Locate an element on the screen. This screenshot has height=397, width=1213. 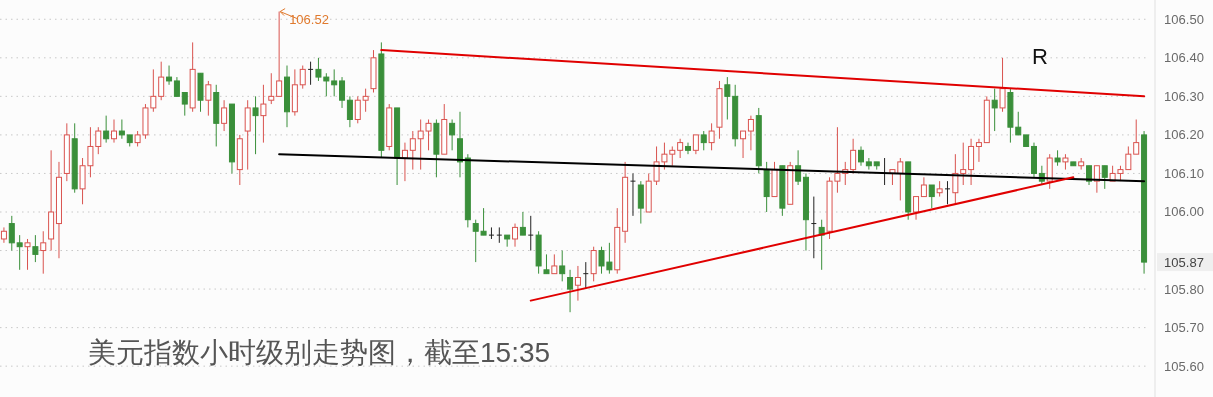
y-tick-label: 105.60 is located at coordinates (1184, 366).